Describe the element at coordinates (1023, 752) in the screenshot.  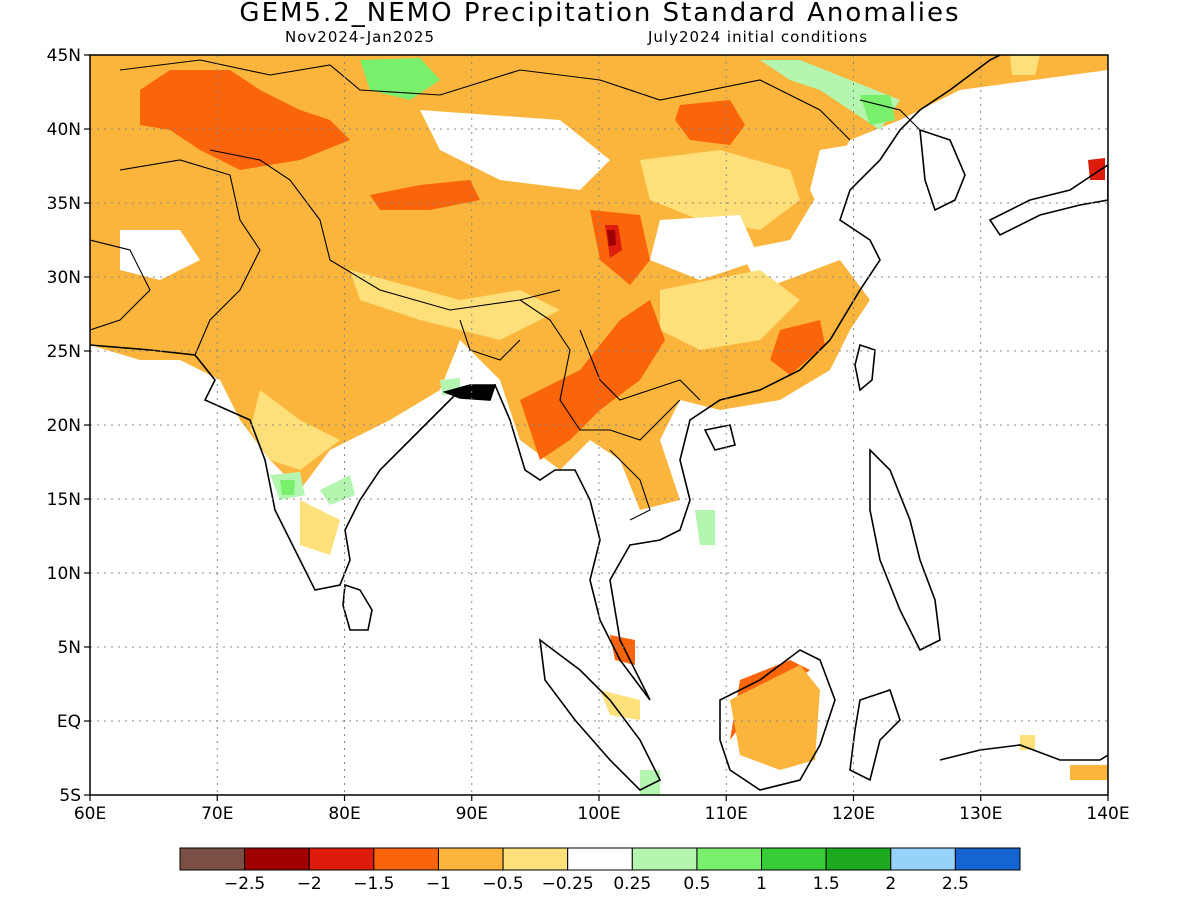
I see `coastline-timor-papua` at that location.